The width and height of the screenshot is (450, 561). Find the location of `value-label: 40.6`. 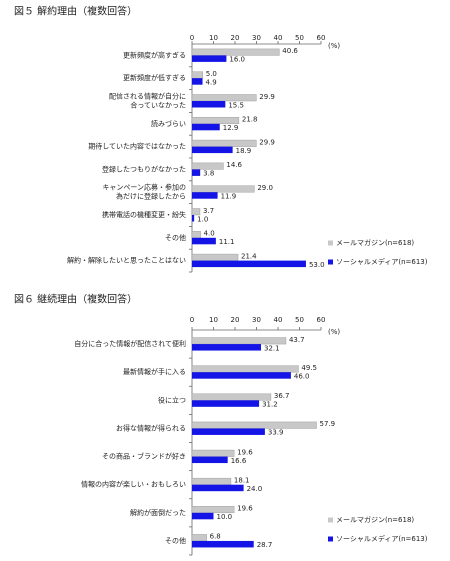

value-label: 40.6 is located at coordinates (290, 51).